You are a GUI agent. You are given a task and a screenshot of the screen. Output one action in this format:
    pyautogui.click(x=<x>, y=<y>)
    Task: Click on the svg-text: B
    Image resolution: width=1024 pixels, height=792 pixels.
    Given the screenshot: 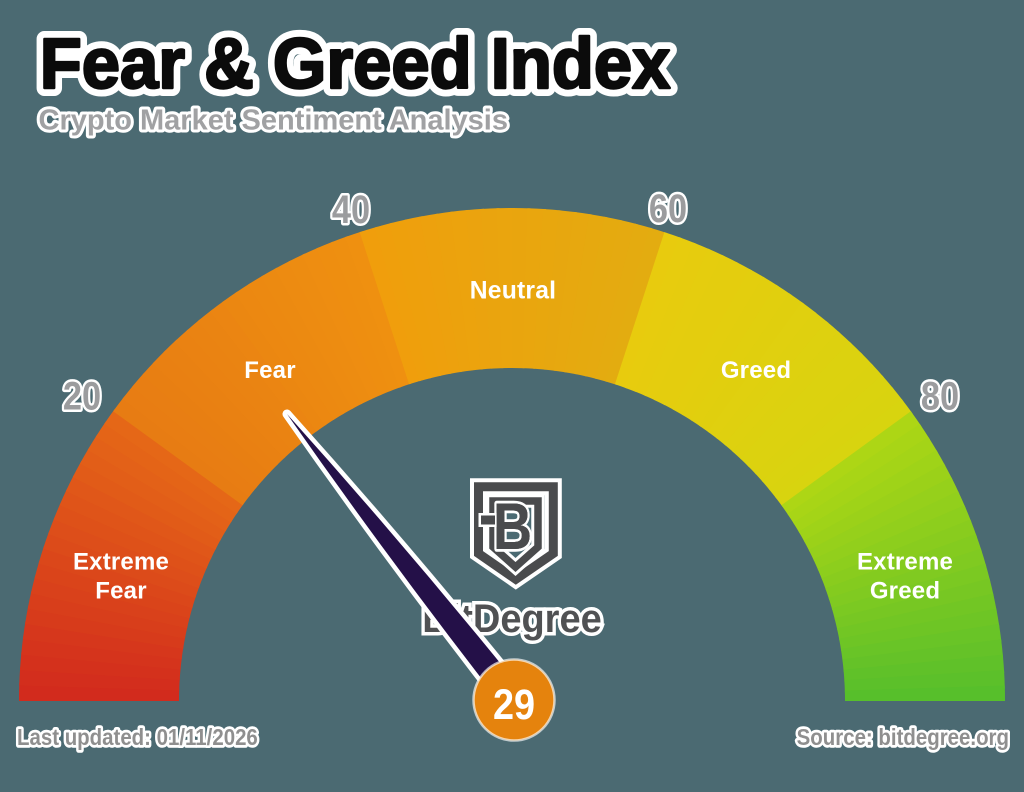 What is the action you would take?
    pyautogui.click(x=512, y=526)
    